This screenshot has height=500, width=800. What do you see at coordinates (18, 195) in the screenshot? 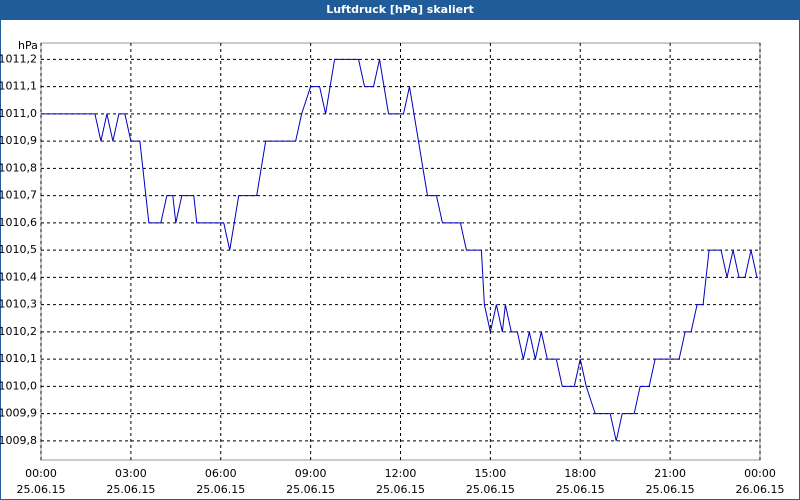
I see `y-tick-label: 1010,7` at bounding box center [18, 195].